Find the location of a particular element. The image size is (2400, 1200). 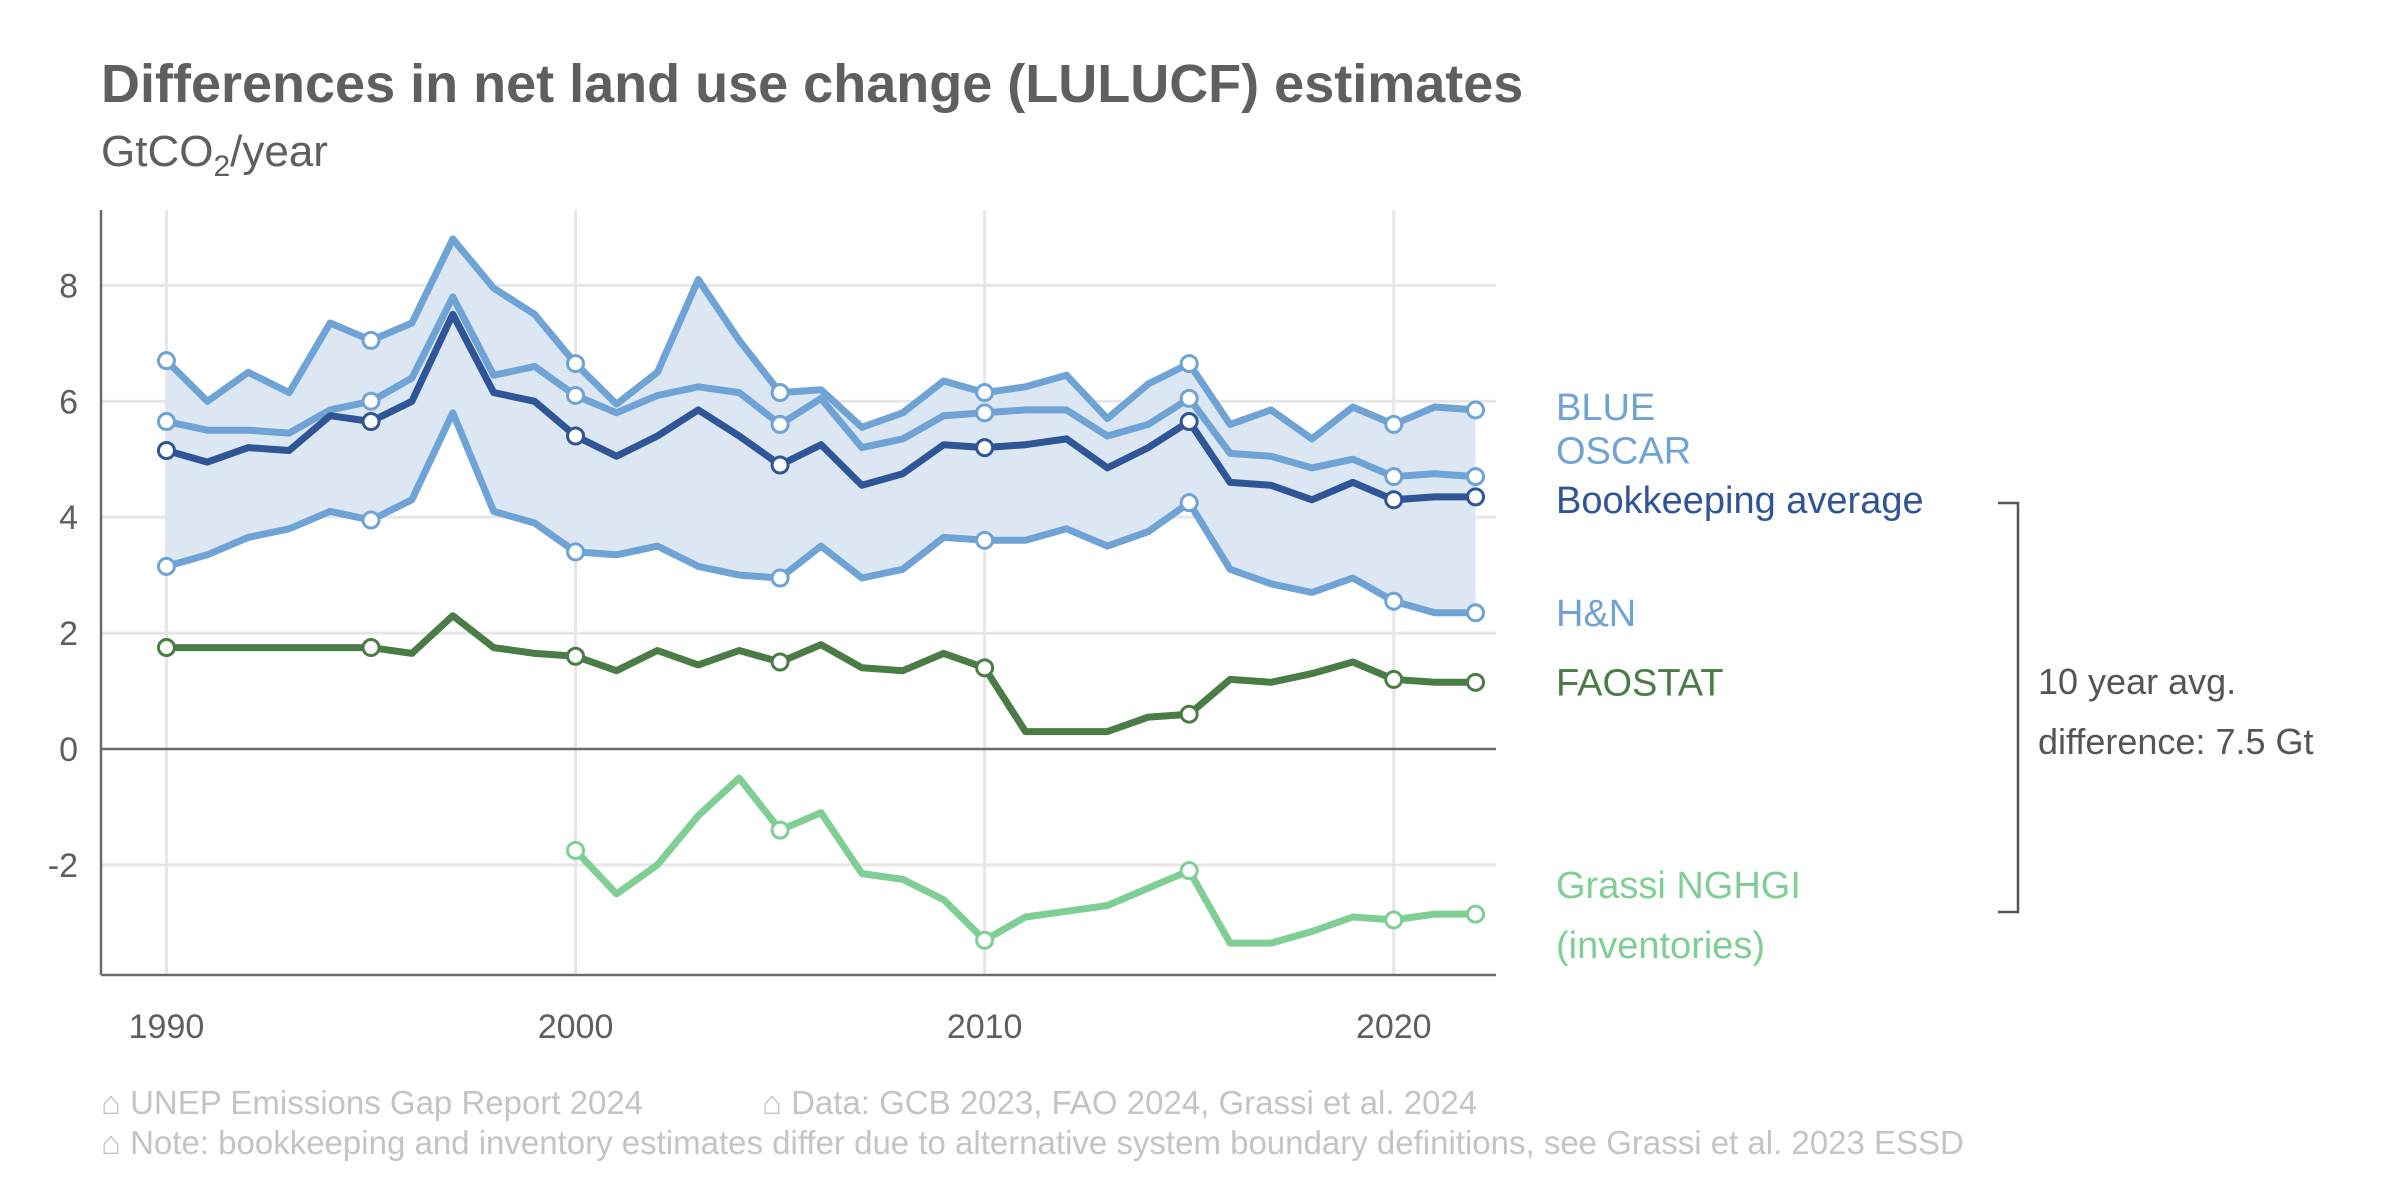

y-tick-label: 2 is located at coordinates (68, 634).